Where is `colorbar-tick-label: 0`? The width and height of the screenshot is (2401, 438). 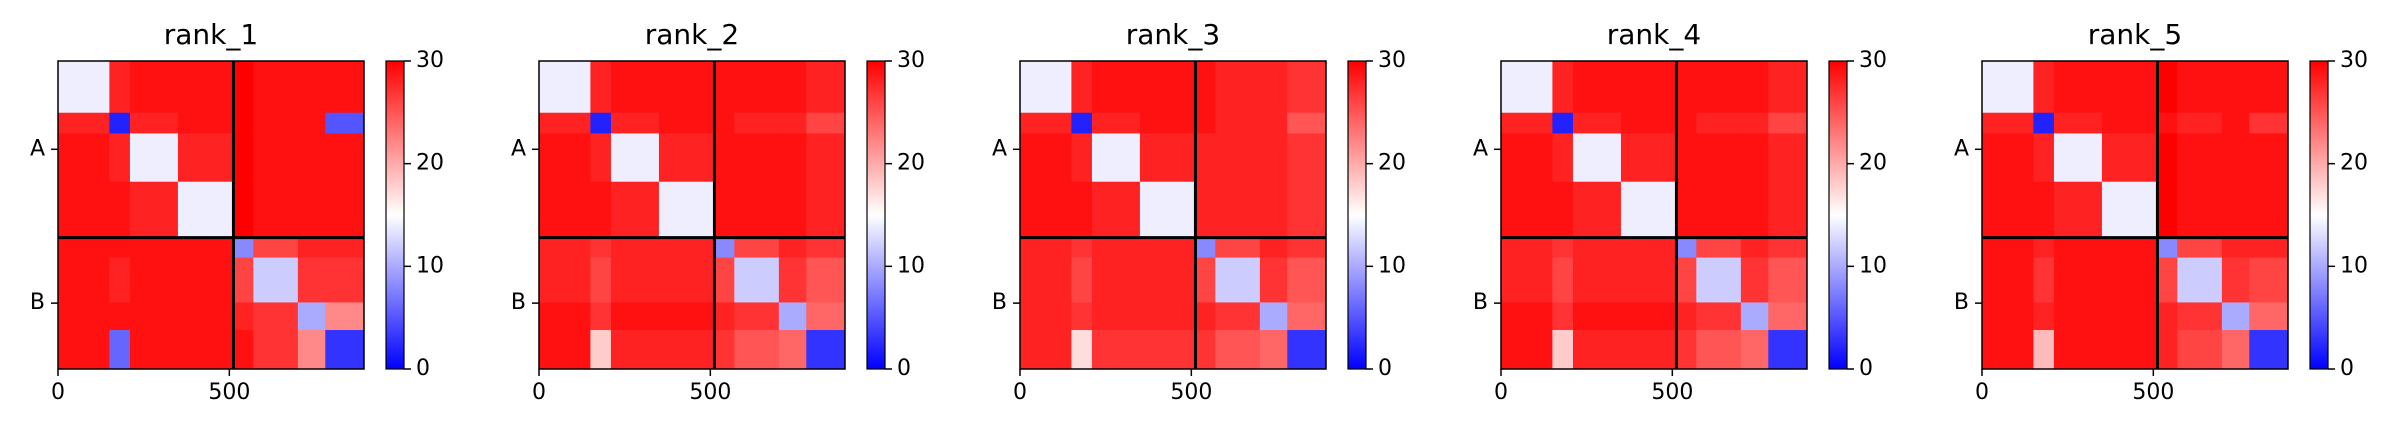 colorbar-tick-label: 0 is located at coordinates (904, 368).